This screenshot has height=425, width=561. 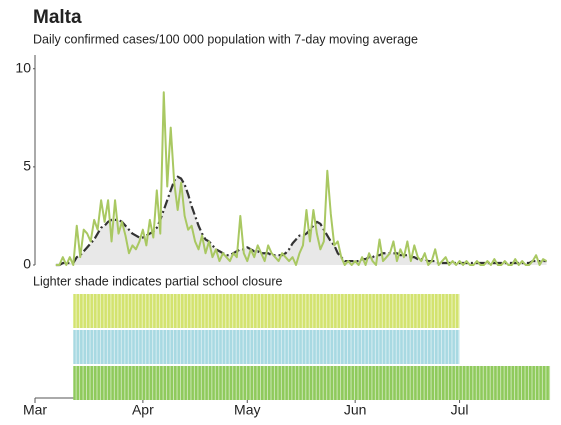 I want to click on x-tick-label: May, so click(x=247, y=410).